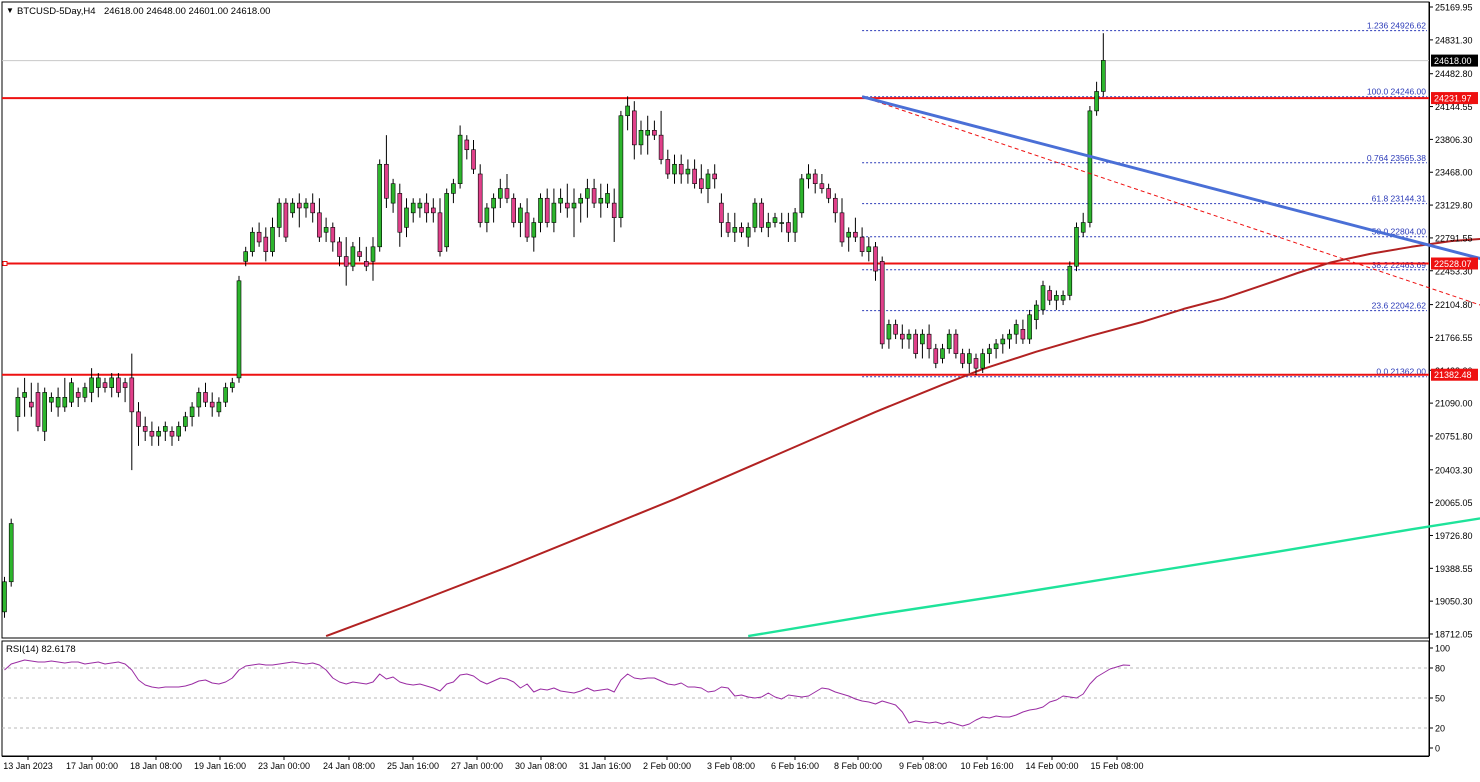 This screenshot has height=782, width=1480. I want to click on time-axis-label: 2 Feb 00:00, so click(667, 766).